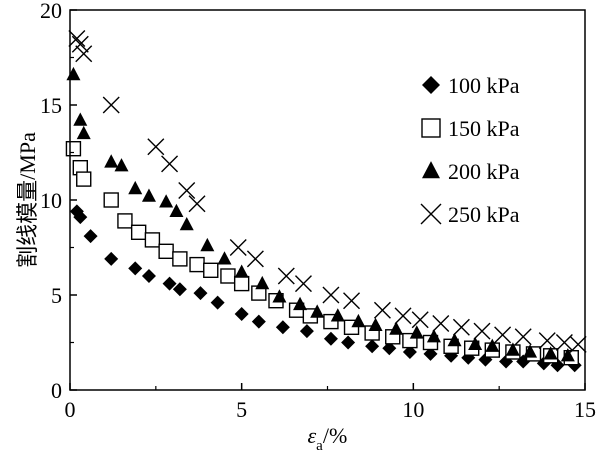  Describe the element at coordinates (484, 85) in the screenshot. I see `legend-label: 100 kPa` at that location.